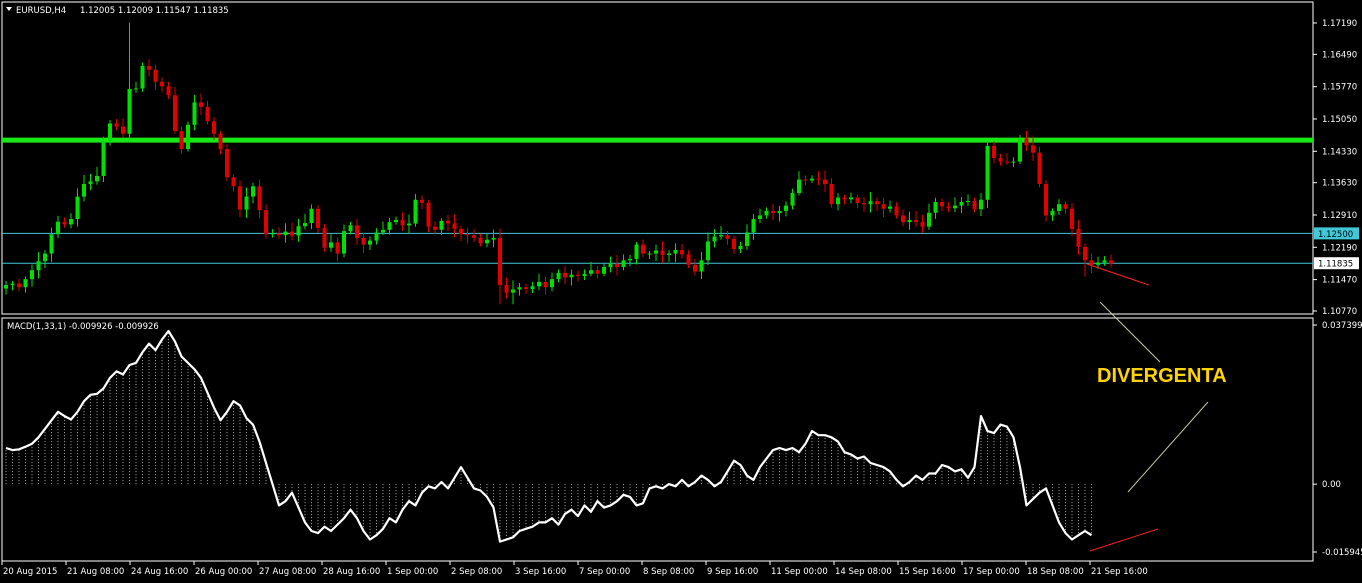 Image resolution: width=1362 pixels, height=583 pixels. Describe the element at coordinates (668, 572) in the screenshot. I see `time-tick-label: 8 Sep 08:00` at that location.